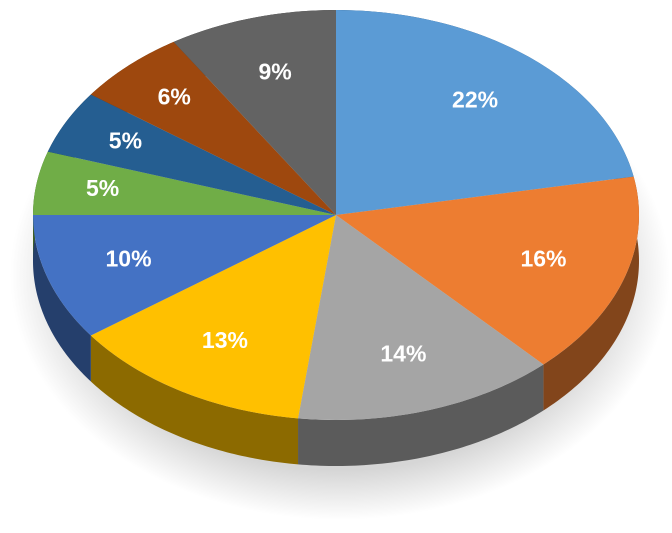  I want to click on data-label: 16%, so click(543, 259).